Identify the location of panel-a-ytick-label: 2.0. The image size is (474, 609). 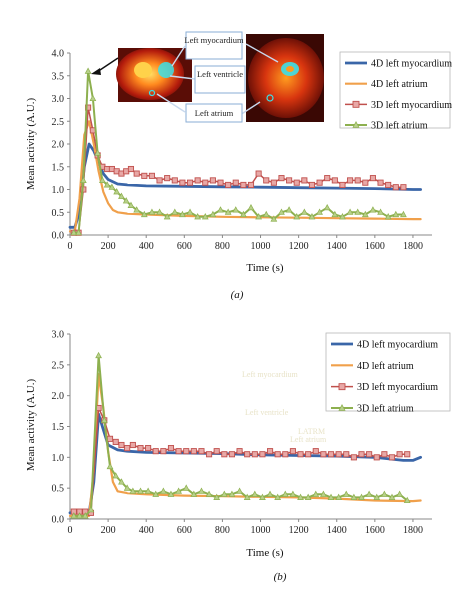
(58, 145).